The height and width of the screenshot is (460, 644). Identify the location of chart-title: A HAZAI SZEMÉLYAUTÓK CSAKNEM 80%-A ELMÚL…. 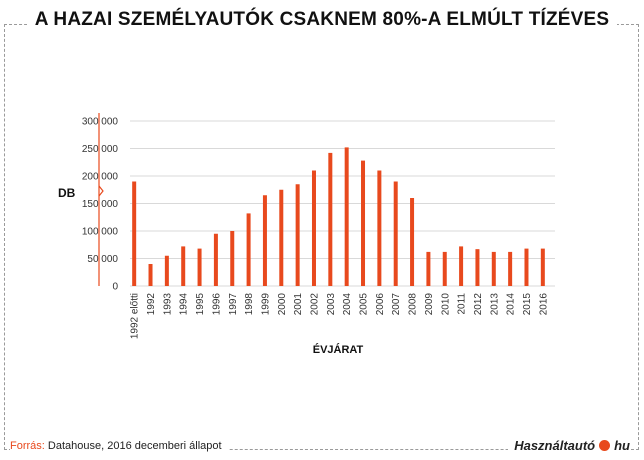
(322, 20).